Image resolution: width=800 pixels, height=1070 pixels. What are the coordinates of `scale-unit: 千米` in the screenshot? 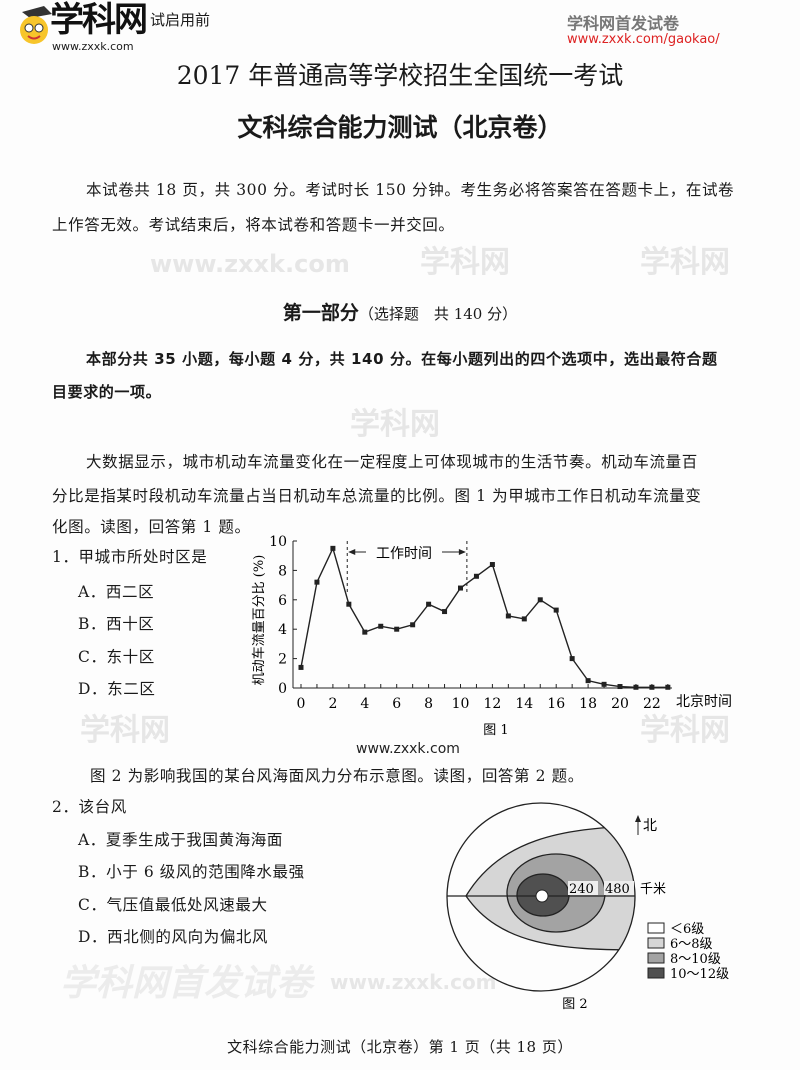 It's located at (653, 889).